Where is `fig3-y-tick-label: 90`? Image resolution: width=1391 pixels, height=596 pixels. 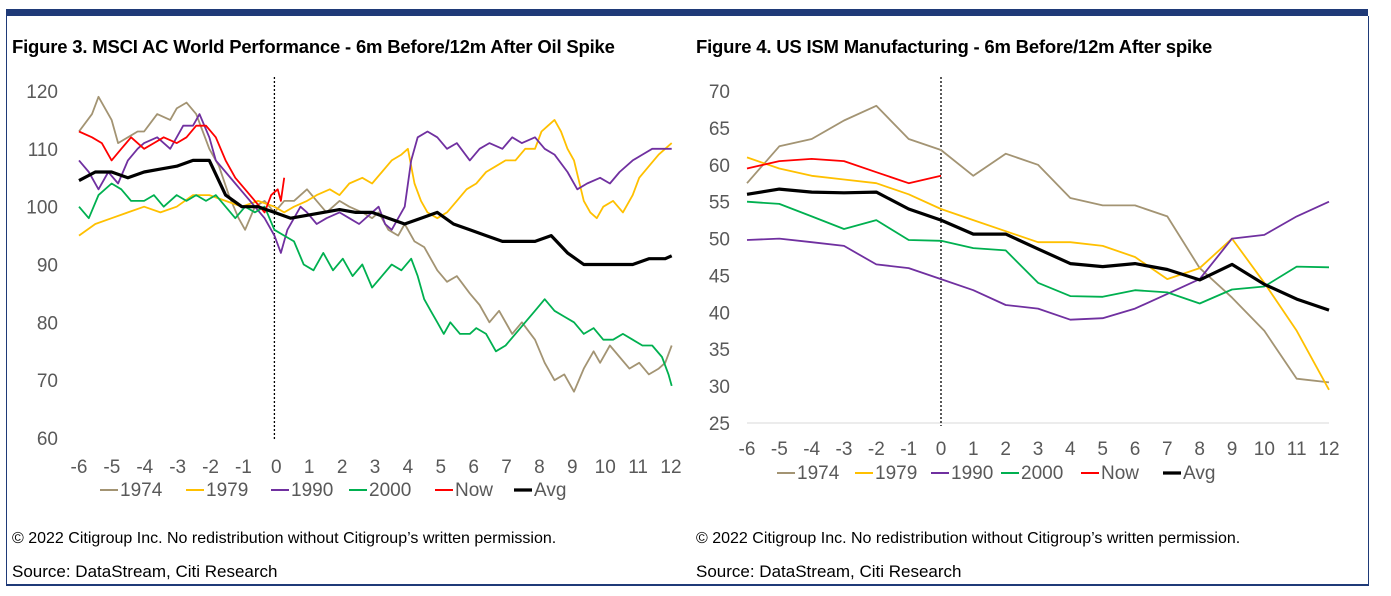 fig3-y-tick-label: 90 is located at coordinates (47, 266).